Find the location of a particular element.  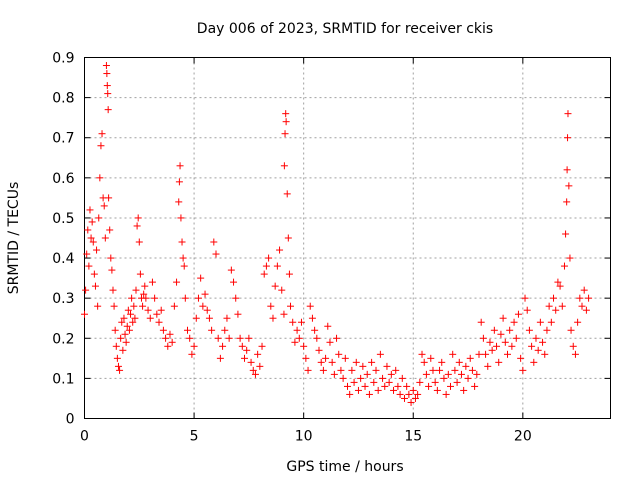

y-tick-label: 0 is located at coordinates (70, 420).